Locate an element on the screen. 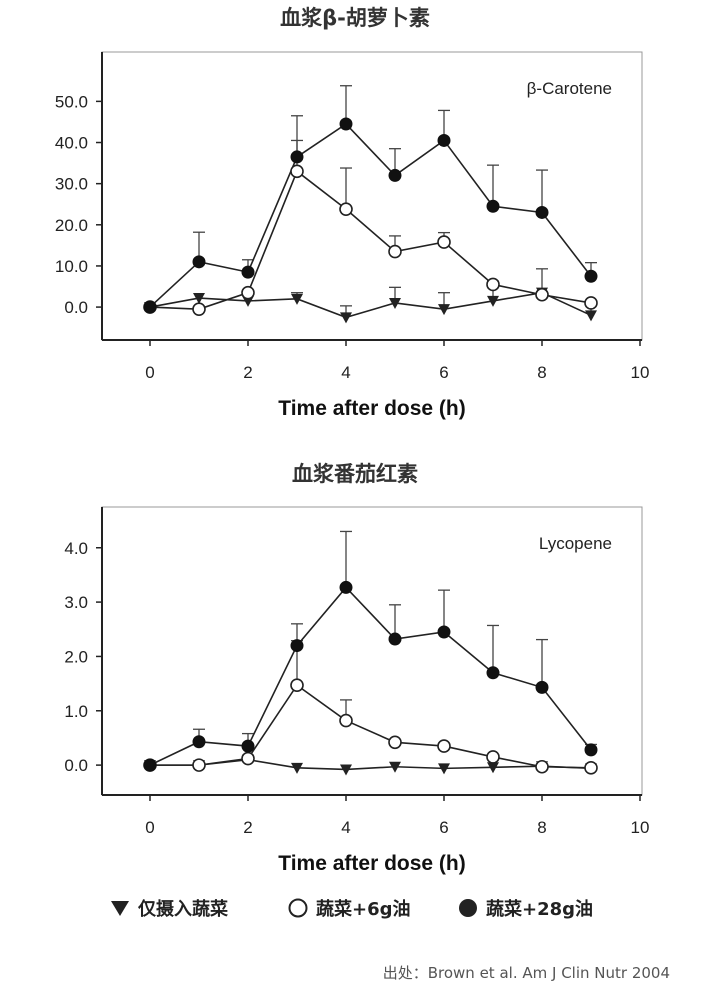  chart-annotation: Lycopene is located at coordinates (575, 543).